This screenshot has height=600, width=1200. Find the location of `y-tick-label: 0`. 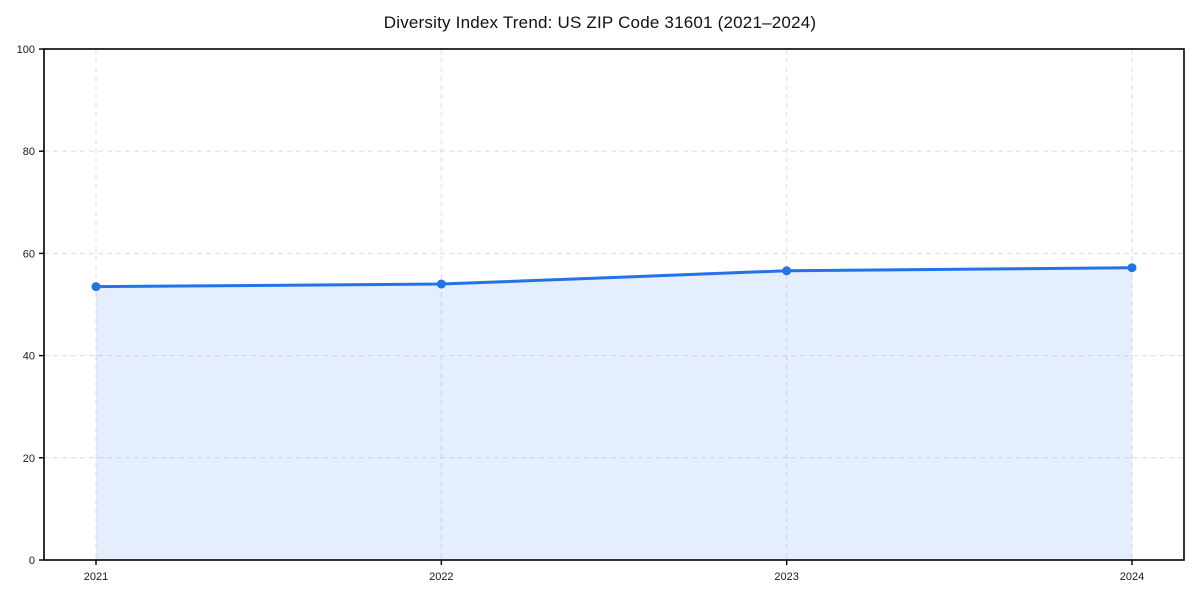

y-tick-label: 0 is located at coordinates (32, 561).